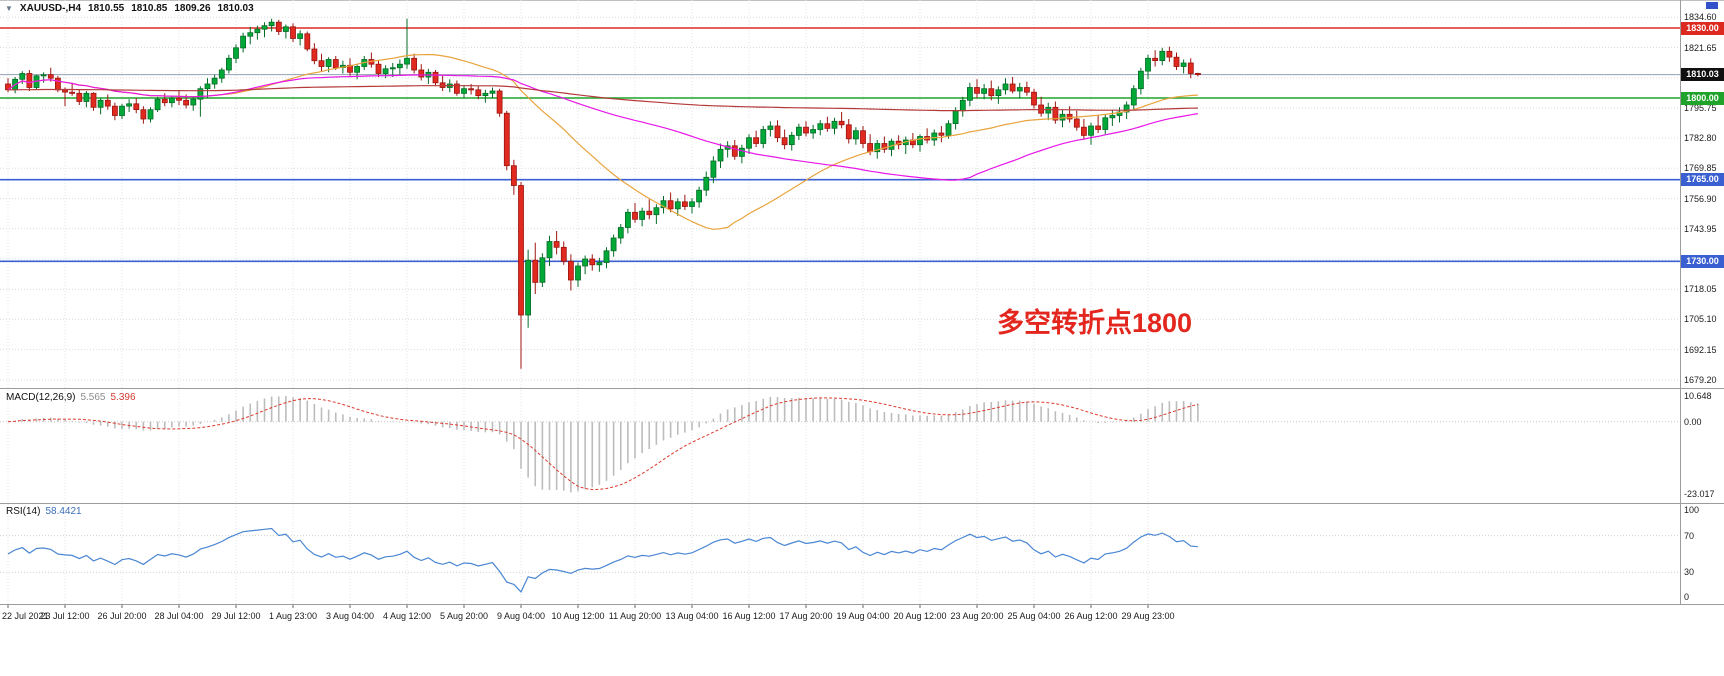  I want to click on rsi-axis-label: 70, so click(1689, 535).